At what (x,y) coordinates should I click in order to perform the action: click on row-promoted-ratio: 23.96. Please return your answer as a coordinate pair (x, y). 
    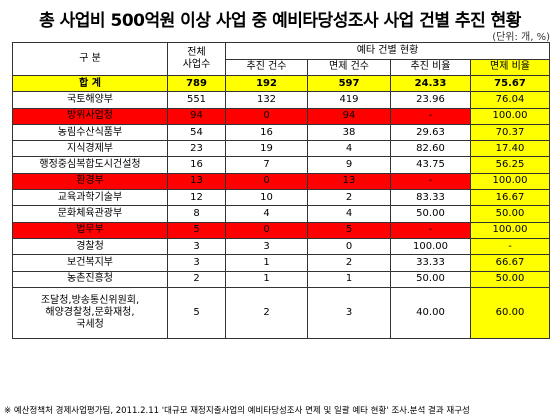
    Looking at the image, I should click on (430, 100).